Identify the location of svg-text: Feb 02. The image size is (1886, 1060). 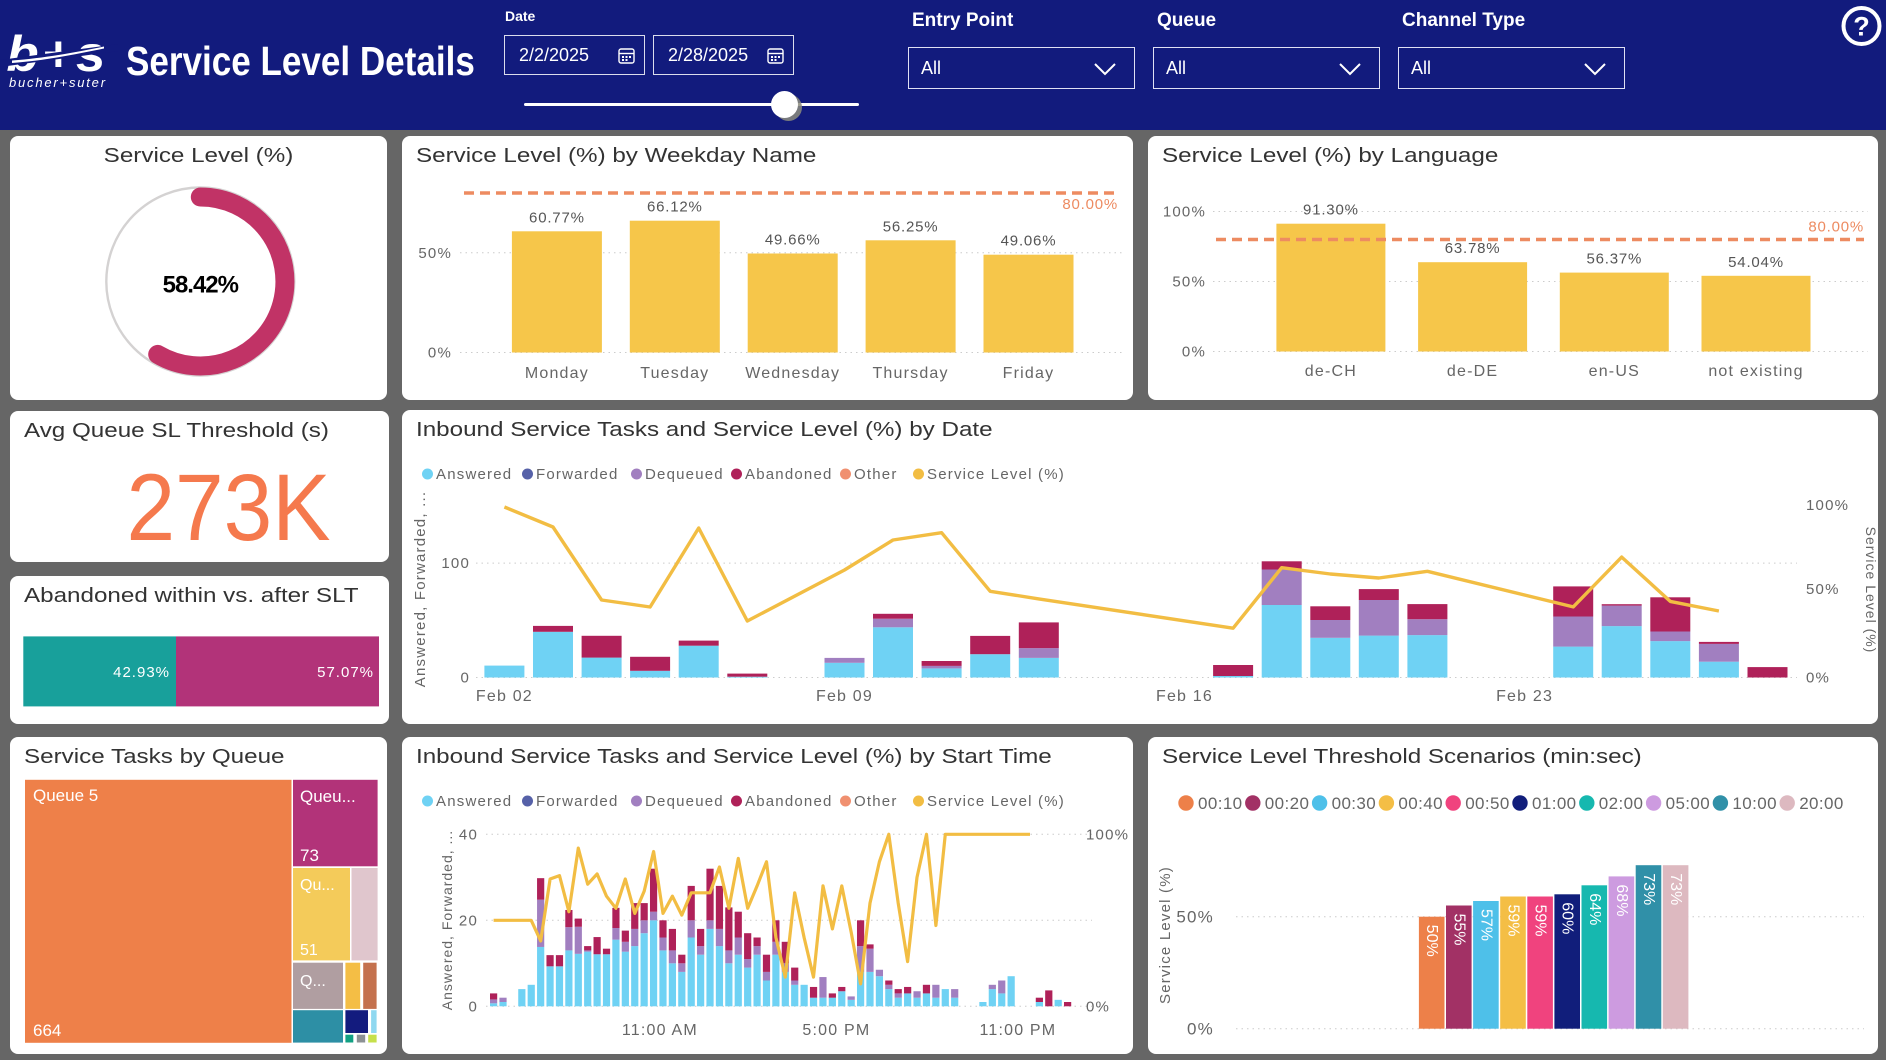
(504, 696).